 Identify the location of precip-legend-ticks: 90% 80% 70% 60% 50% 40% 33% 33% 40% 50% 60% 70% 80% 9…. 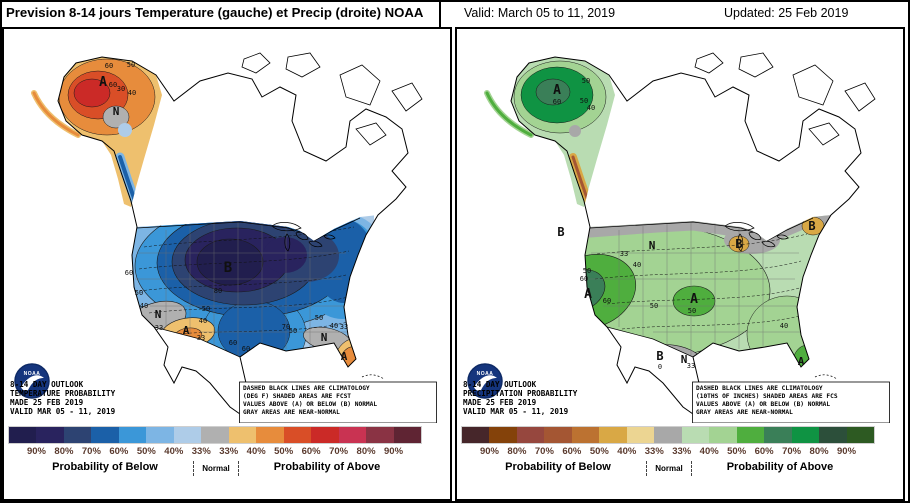
(680, 452).